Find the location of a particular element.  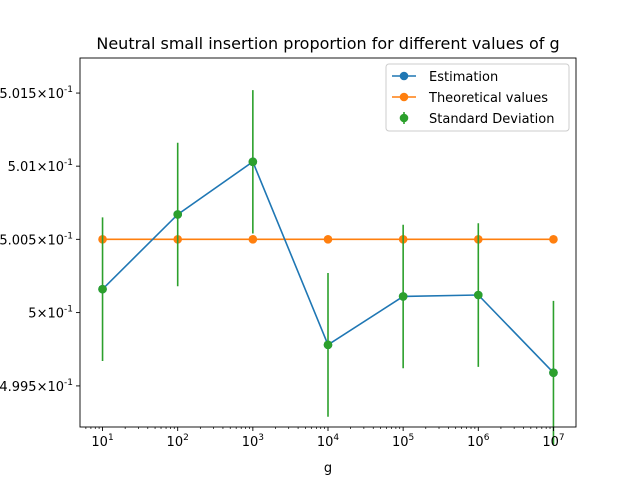

x-tick-label: 104 is located at coordinates (328, 441).